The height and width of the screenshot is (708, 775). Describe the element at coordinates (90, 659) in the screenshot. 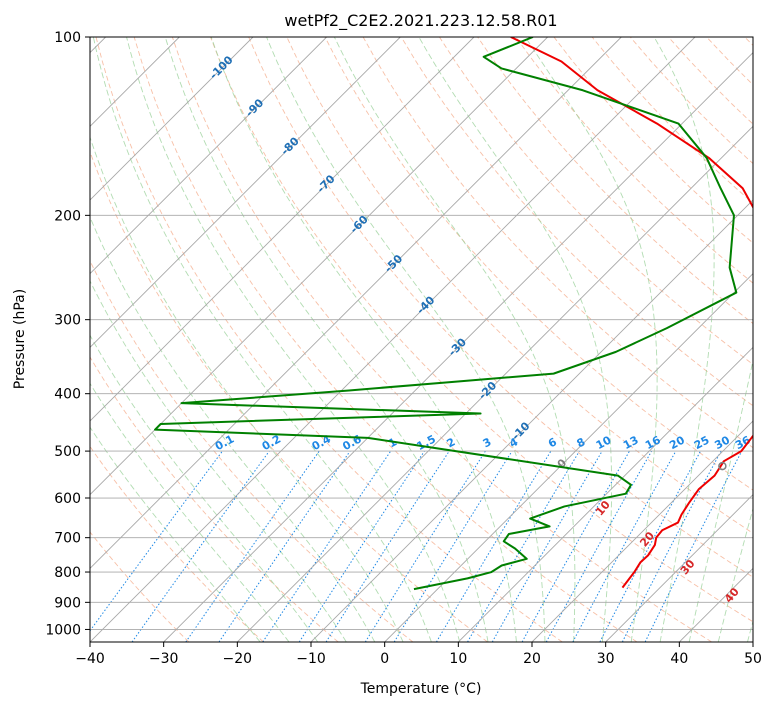

I see `x-tick-label: −40` at that location.